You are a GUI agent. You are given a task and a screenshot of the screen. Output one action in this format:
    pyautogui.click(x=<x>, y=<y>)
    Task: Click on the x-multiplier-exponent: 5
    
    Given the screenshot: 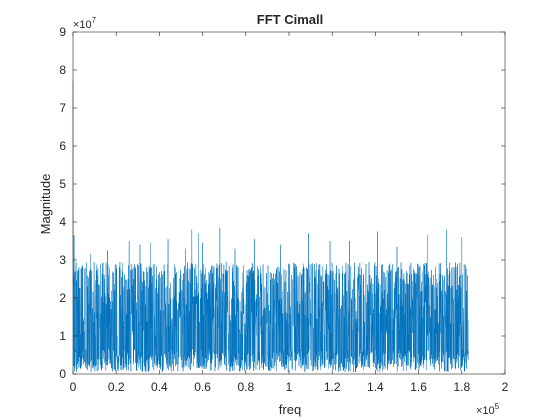 What is the action you would take?
    pyautogui.click(x=497, y=406)
    